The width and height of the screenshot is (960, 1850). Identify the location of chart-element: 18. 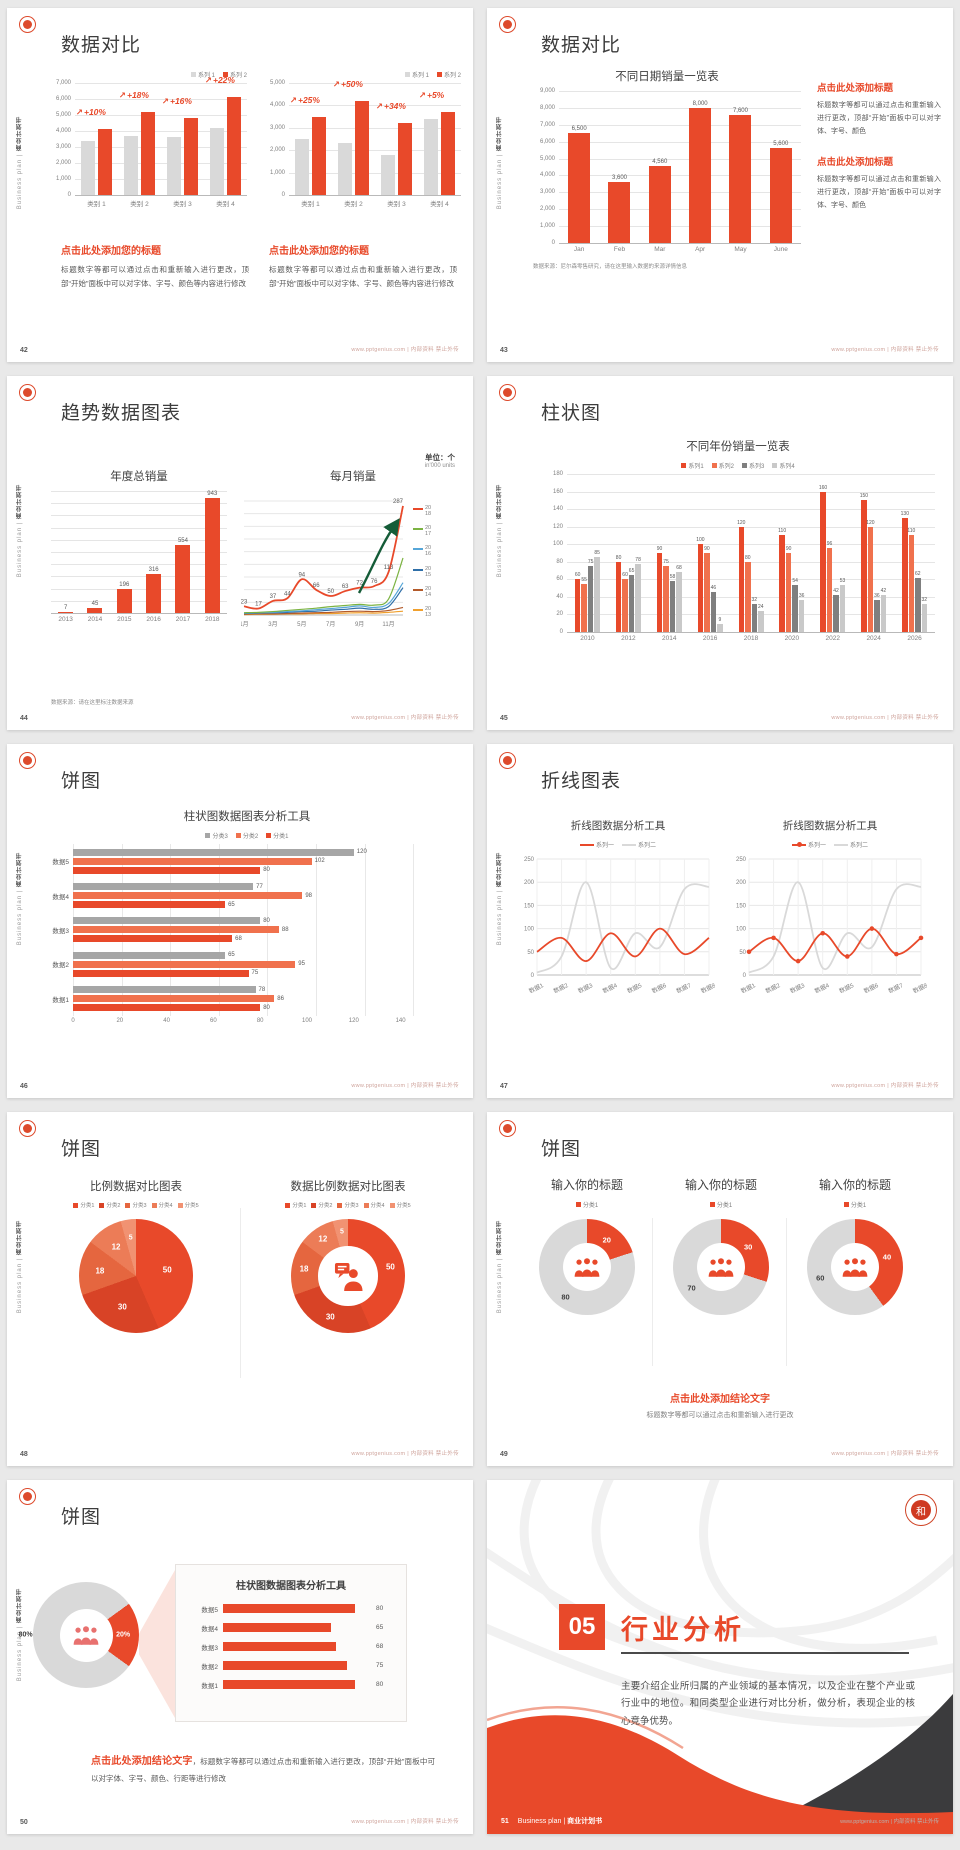
(100, 1271).